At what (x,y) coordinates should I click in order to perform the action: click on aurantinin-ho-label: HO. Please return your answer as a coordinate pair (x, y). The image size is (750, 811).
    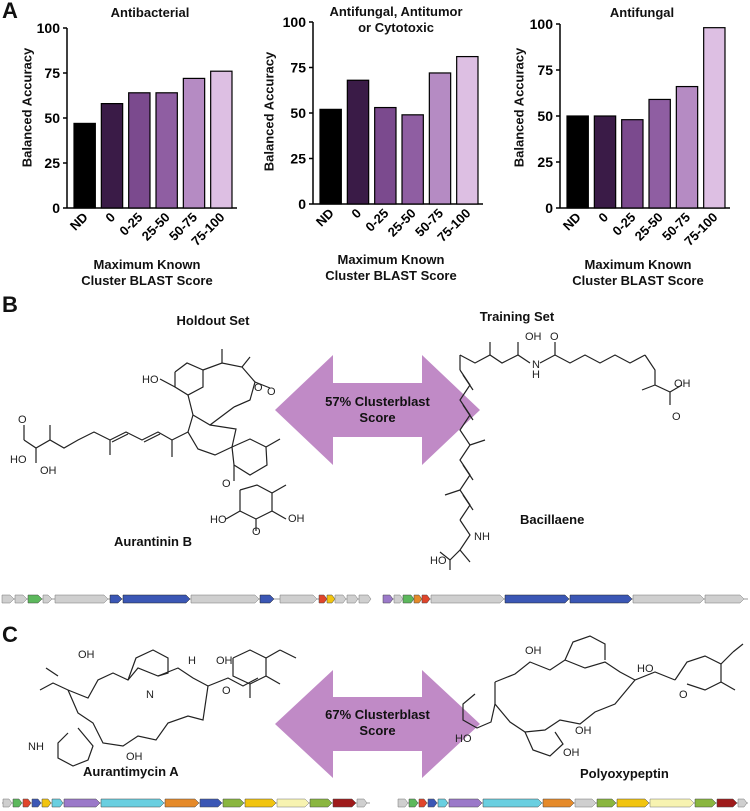
    Looking at the image, I should click on (150, 380).